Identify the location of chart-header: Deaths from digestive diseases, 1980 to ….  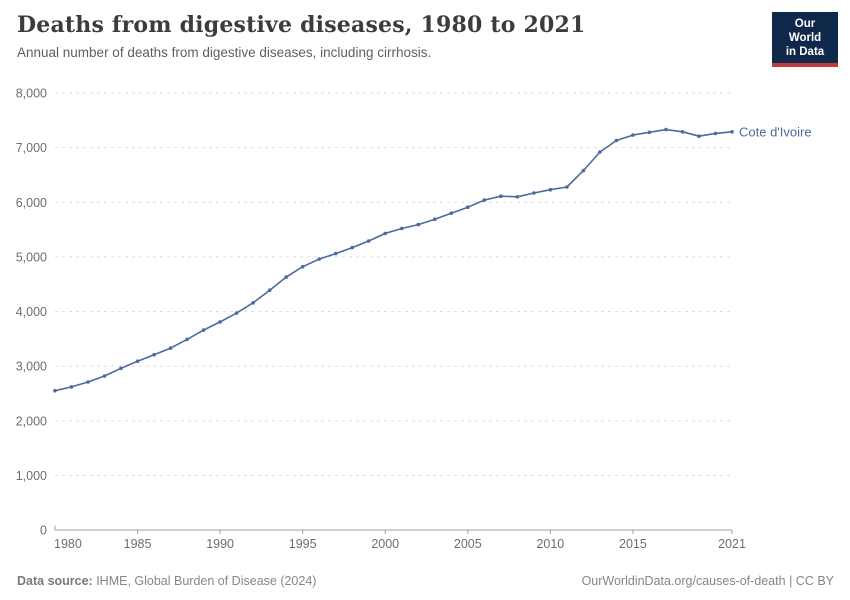
(427, 39).